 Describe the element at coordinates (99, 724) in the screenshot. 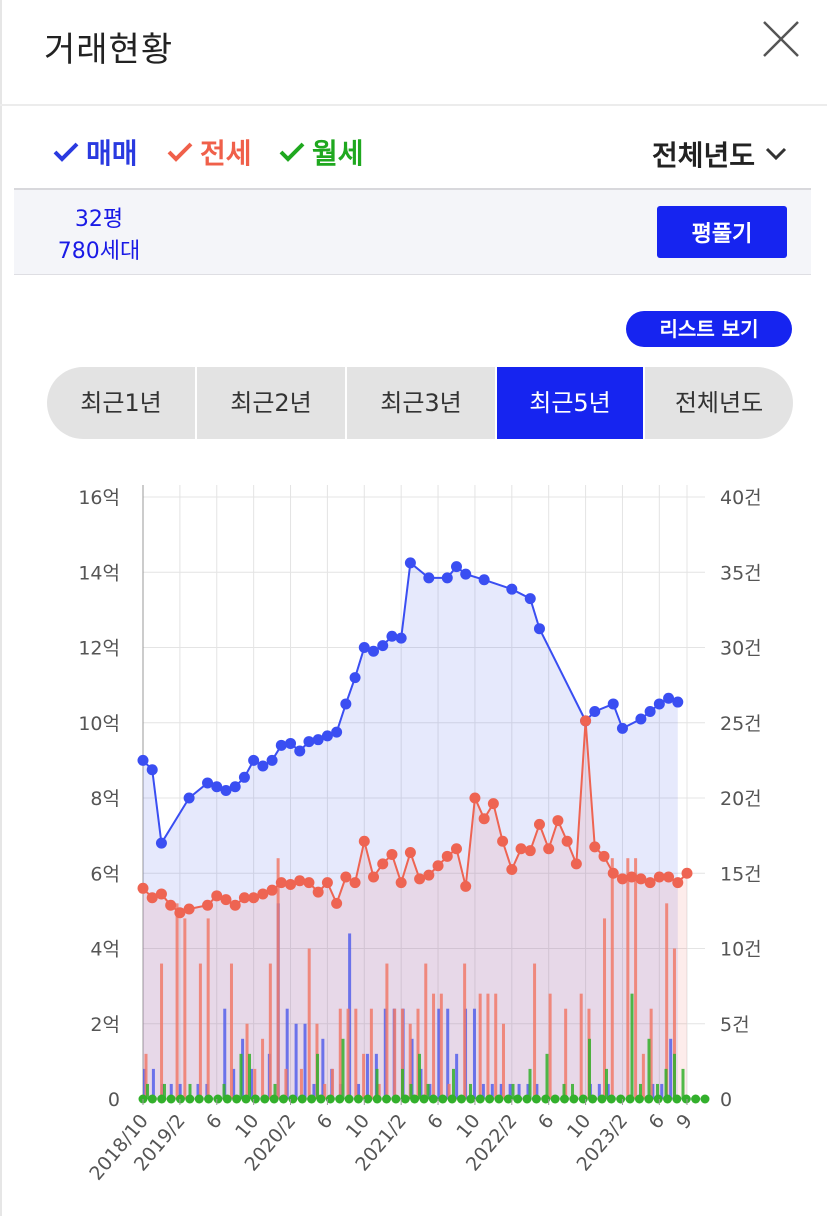

I see `y-left-tick-label: 10억` at that location.